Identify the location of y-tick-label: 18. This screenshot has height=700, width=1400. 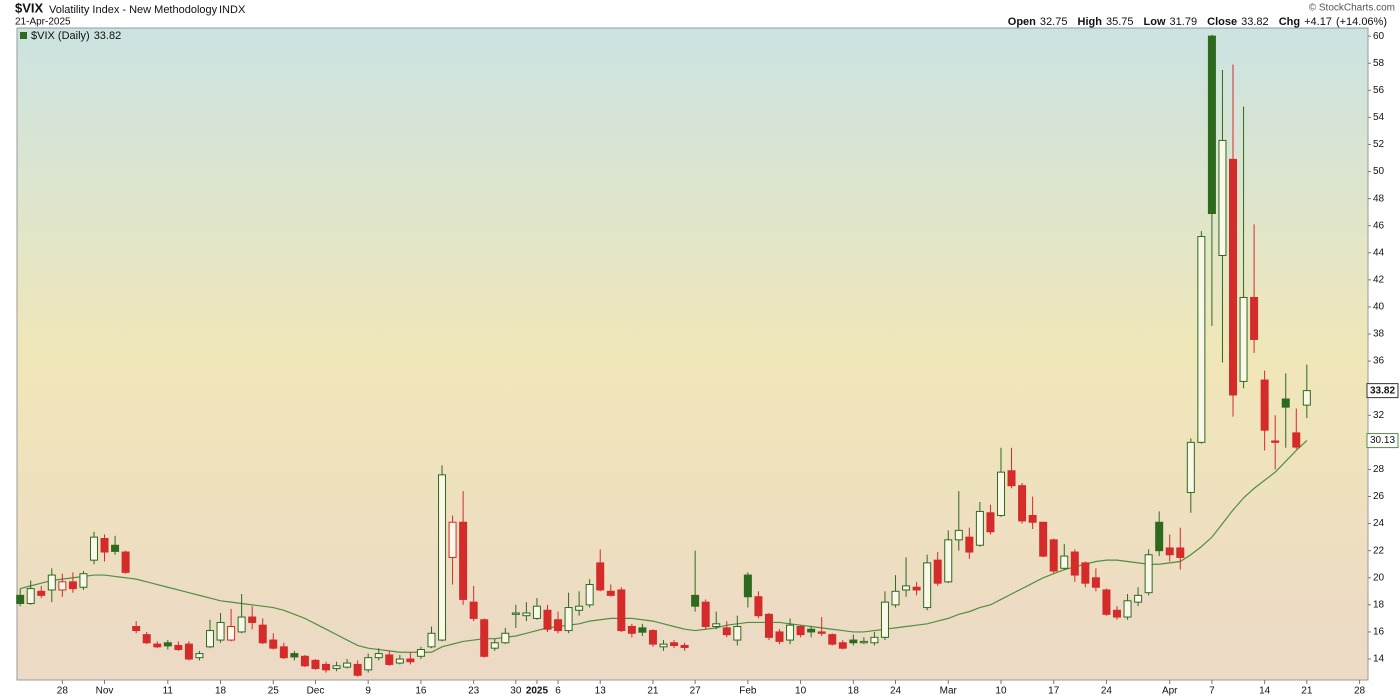
(1379, 604).